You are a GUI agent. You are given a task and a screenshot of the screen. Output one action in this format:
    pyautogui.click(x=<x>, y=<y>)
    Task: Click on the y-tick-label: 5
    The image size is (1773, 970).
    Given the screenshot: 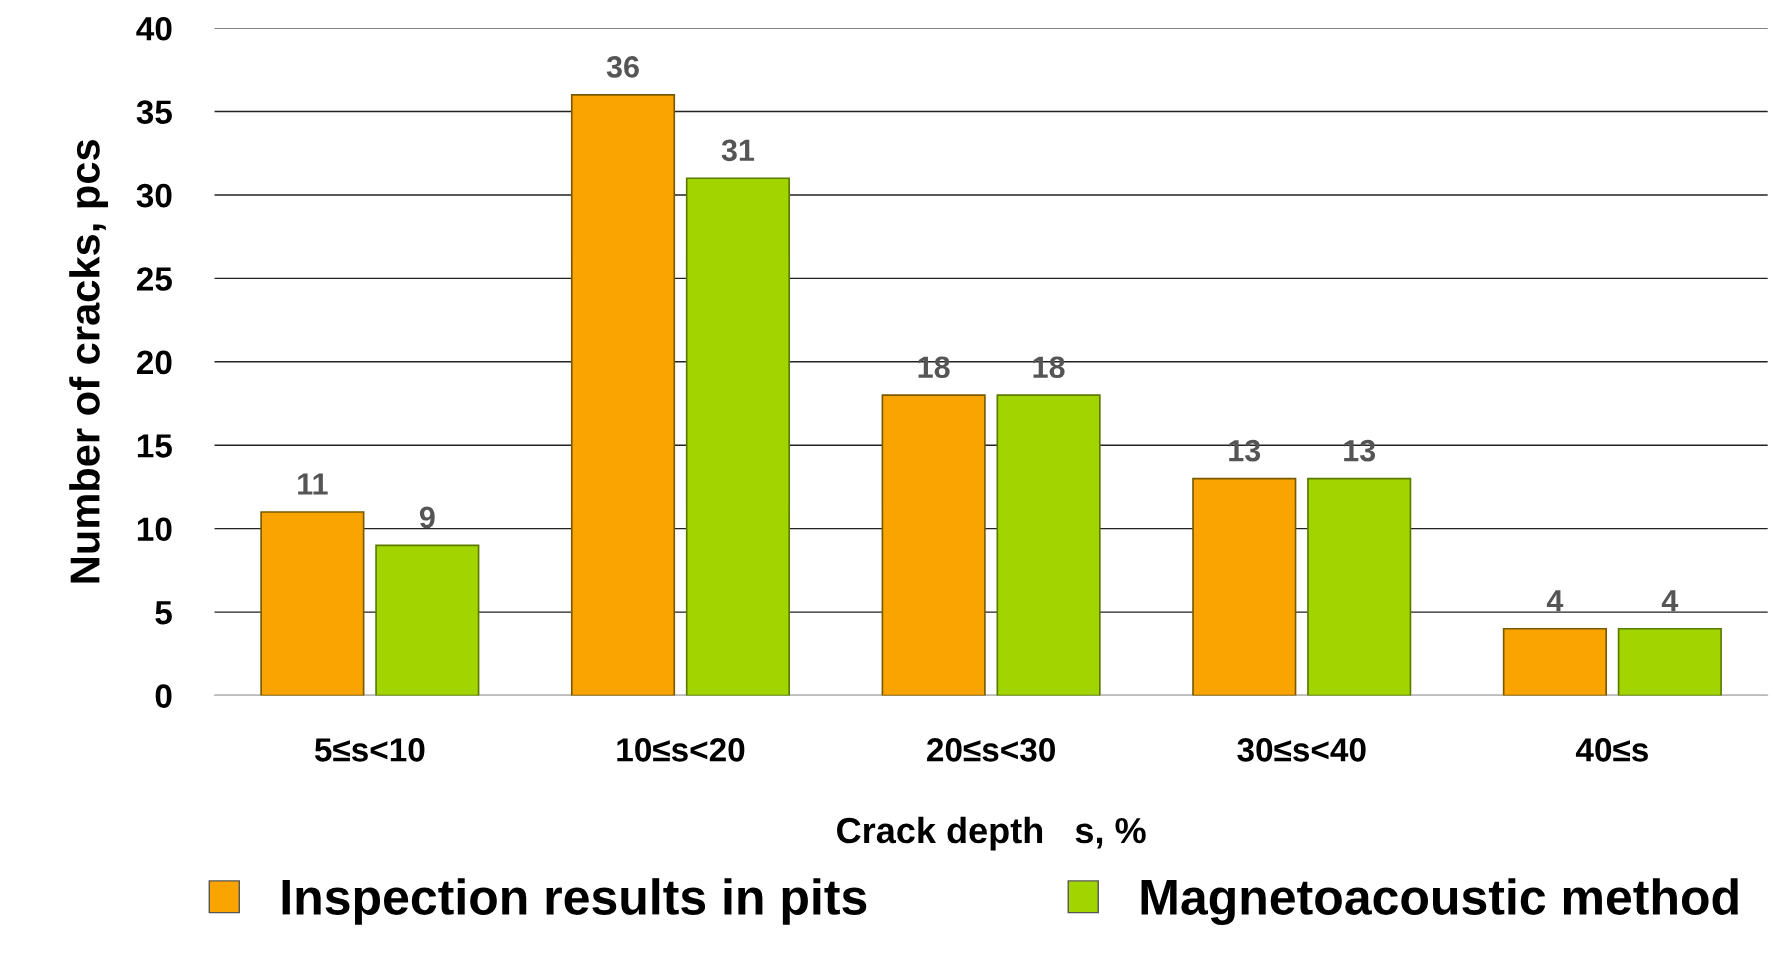 What is the action you would take?
    pyautogui.click(x=163, y=613)
    